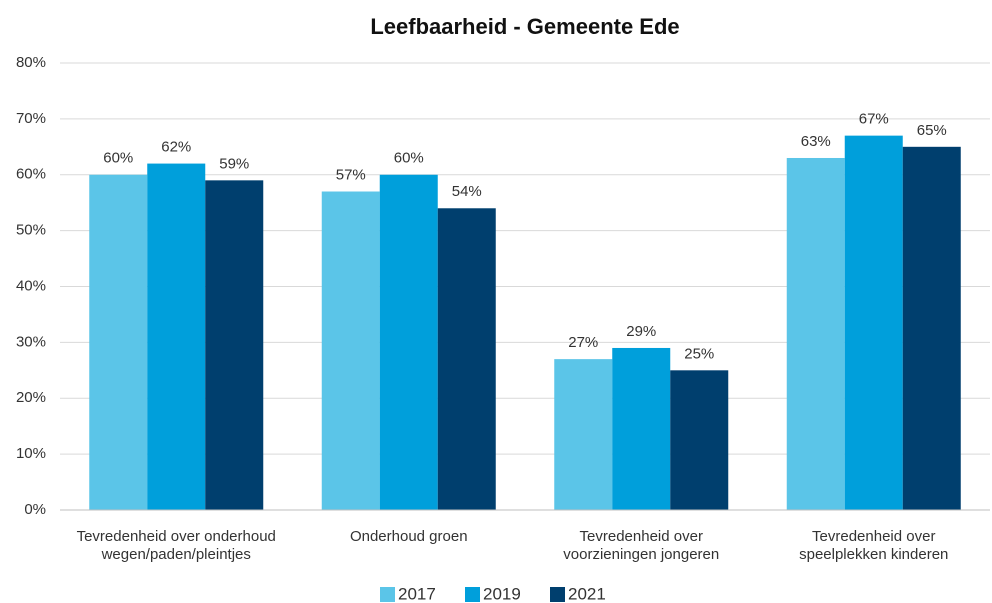 Image resolution: width=992 pixels, height=603 pixels. Describe the element at coordinates (31, 230) in the screenshot. I see `y-tick-label: 50%` at that location.